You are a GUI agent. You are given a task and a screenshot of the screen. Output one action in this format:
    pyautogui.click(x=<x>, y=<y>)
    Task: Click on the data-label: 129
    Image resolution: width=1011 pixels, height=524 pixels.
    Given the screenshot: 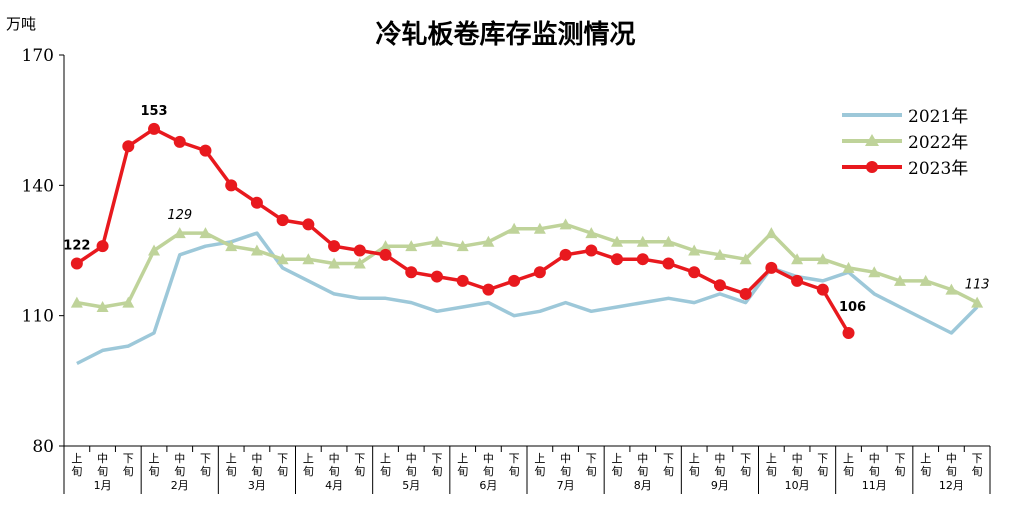 What is the action you would take?
    pyautogui.click(x=179, y=215)
    